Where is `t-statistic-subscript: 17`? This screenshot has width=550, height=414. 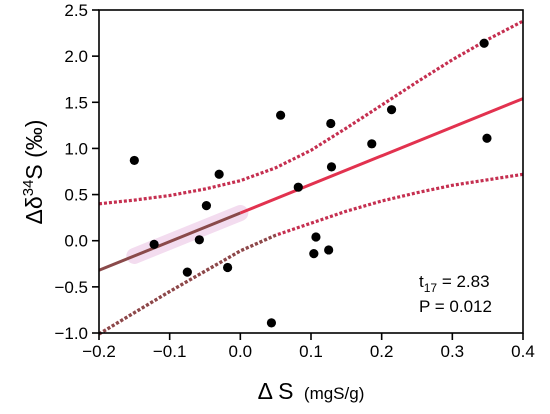
t-statistic-subscript: 17 is located at coordinates (431, 288).